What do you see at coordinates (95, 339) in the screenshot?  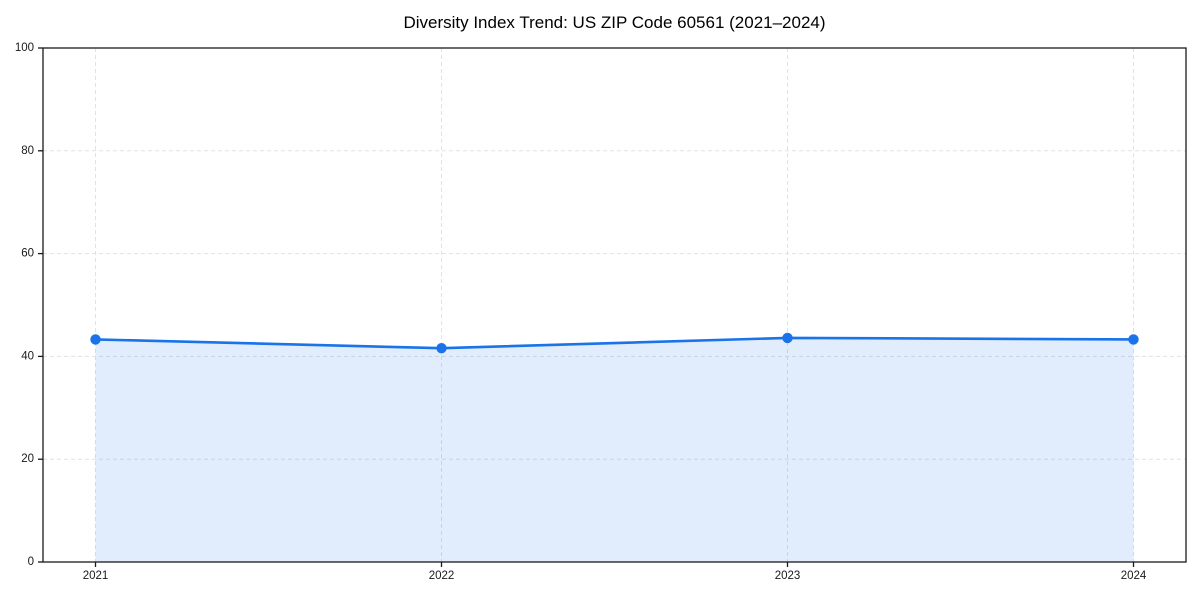 I see `data-point-2021` at bounding box center [95, 339].